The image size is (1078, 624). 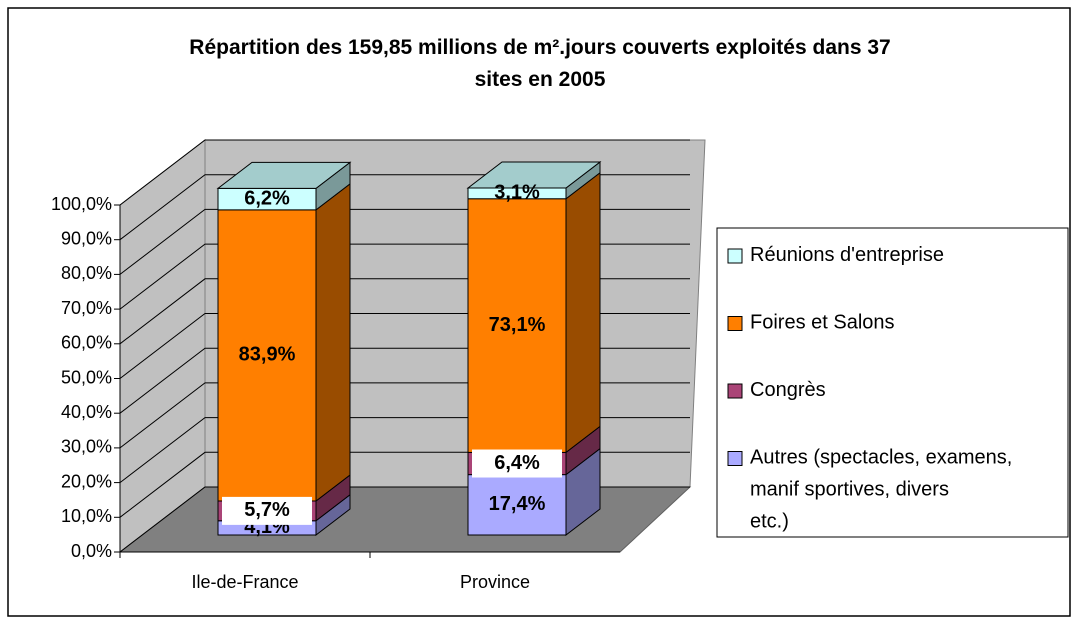 I want to click on y-tick-label: 10,0%, so click(x=86, y=516).